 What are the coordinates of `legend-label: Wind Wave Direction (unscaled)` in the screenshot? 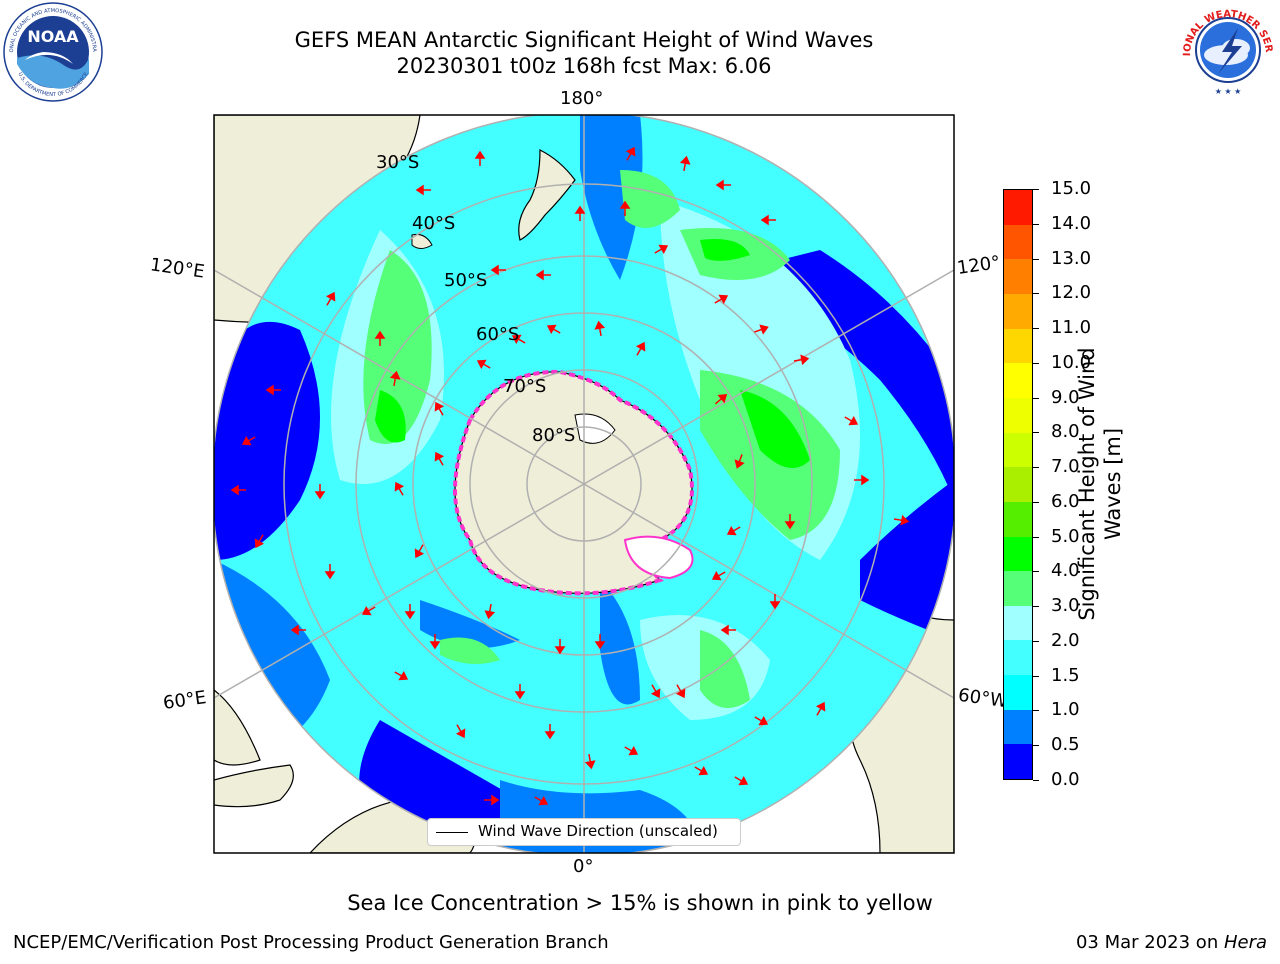 It's located at (598, 831).